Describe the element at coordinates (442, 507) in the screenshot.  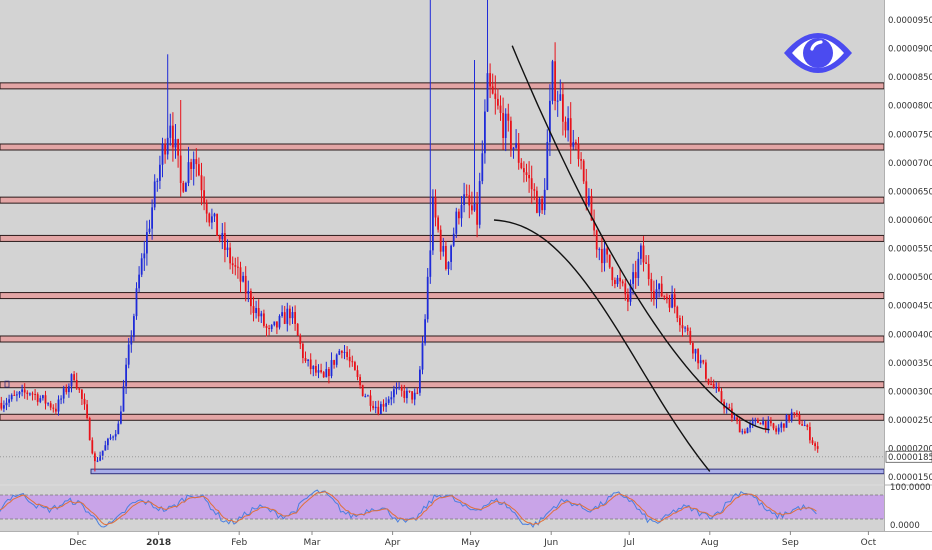
I see `oscillator-band` at that location.